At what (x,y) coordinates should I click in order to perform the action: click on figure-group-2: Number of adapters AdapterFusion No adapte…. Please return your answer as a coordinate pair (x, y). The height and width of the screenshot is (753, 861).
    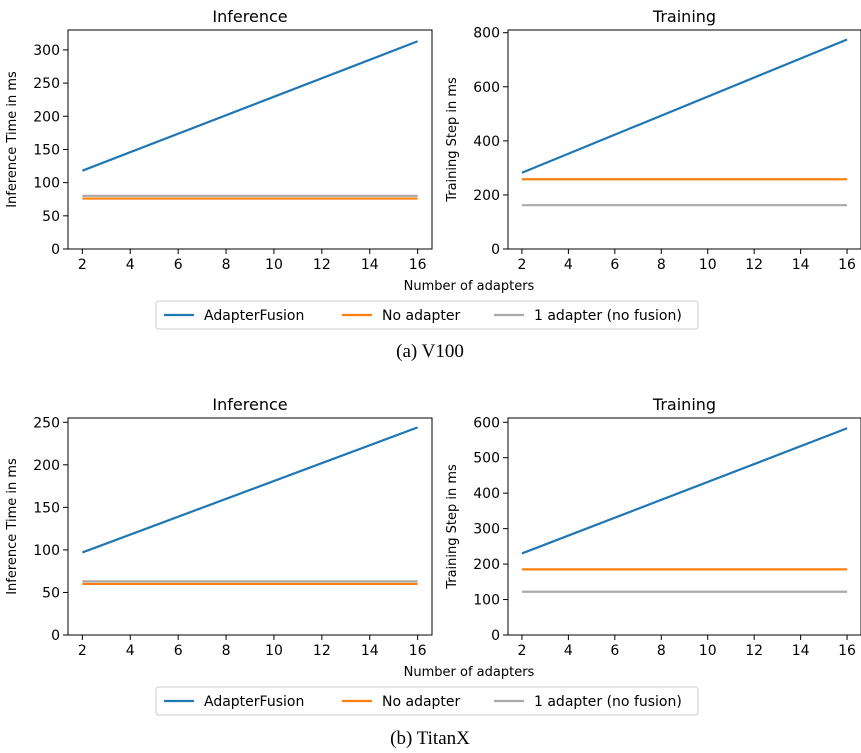
    Looking at the image, I should click on (427, 707).